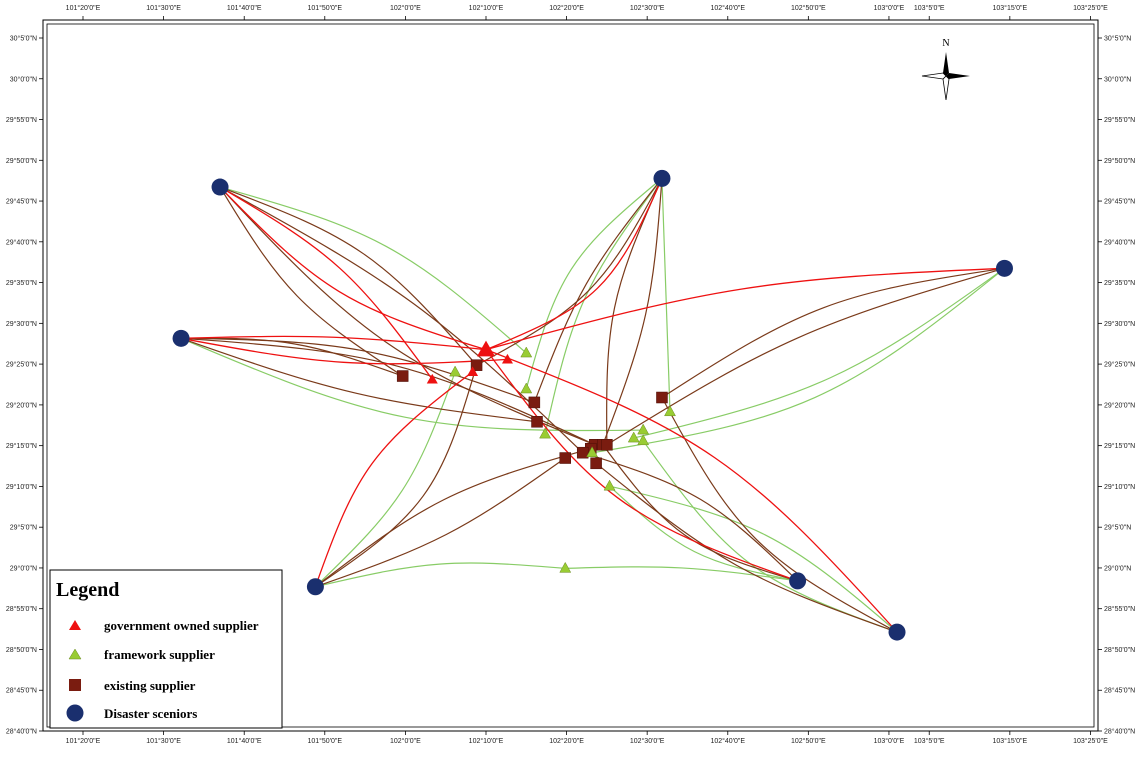  What do you see at coordinates (405, 8) in the screenshot?
I see `lon-label-top: 102°0'0"E` at bounding box center [405, 8].